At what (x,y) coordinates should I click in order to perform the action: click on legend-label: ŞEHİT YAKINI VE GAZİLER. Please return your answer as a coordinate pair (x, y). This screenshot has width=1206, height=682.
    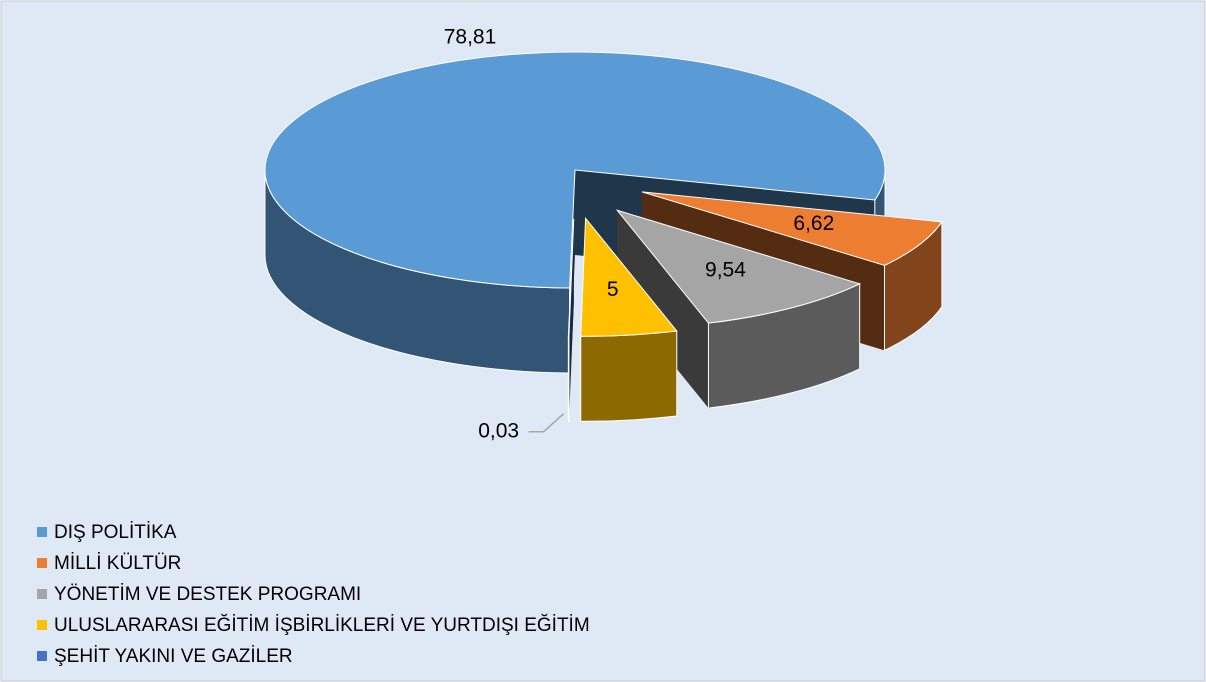
    Looking at the image, I should click on (173, 656).